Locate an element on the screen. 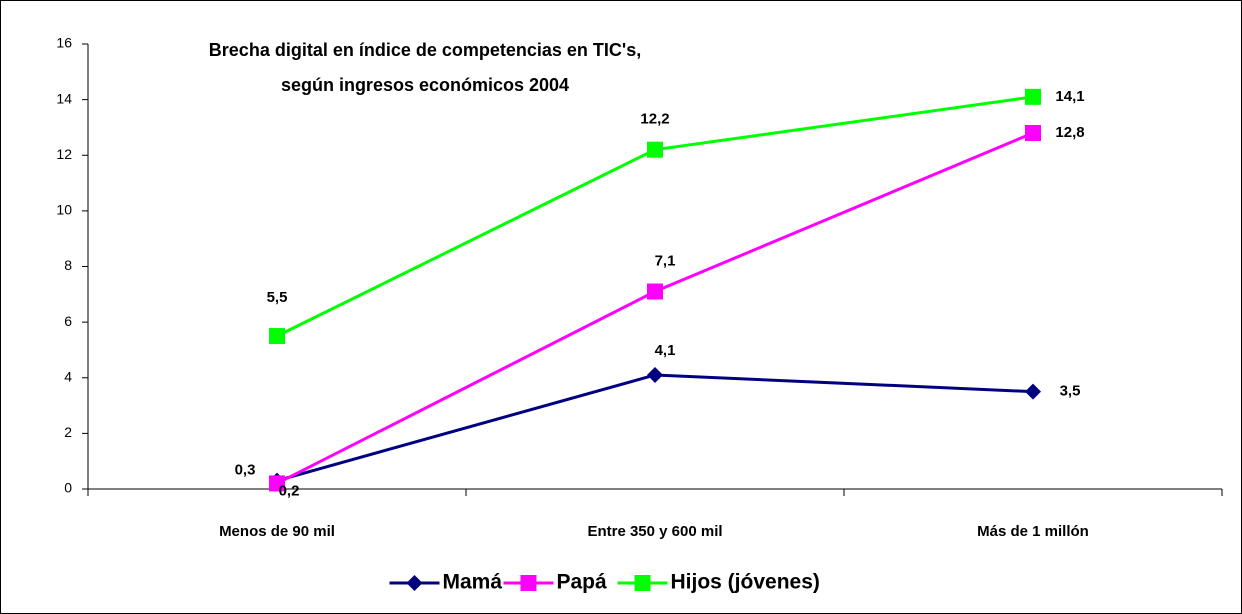  y-tick-label: 8 is located at coordinates (68, 265).